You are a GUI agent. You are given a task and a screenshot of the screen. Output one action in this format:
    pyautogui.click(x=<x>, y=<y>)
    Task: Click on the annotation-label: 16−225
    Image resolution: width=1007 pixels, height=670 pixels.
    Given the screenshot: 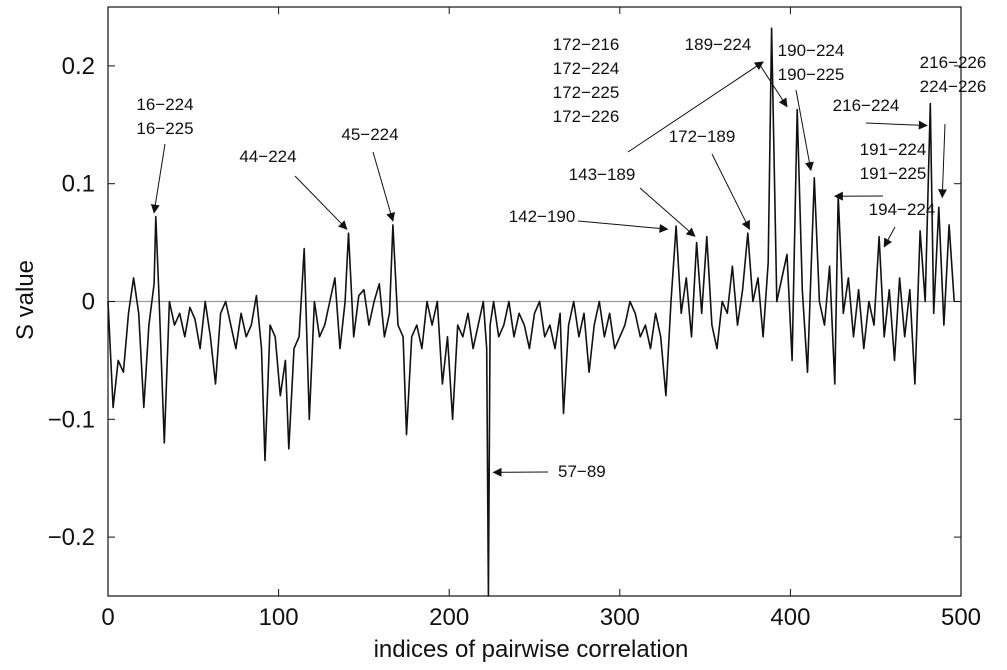 What is the action you would take?
    pyautogui.click(x=164, y=128)
    